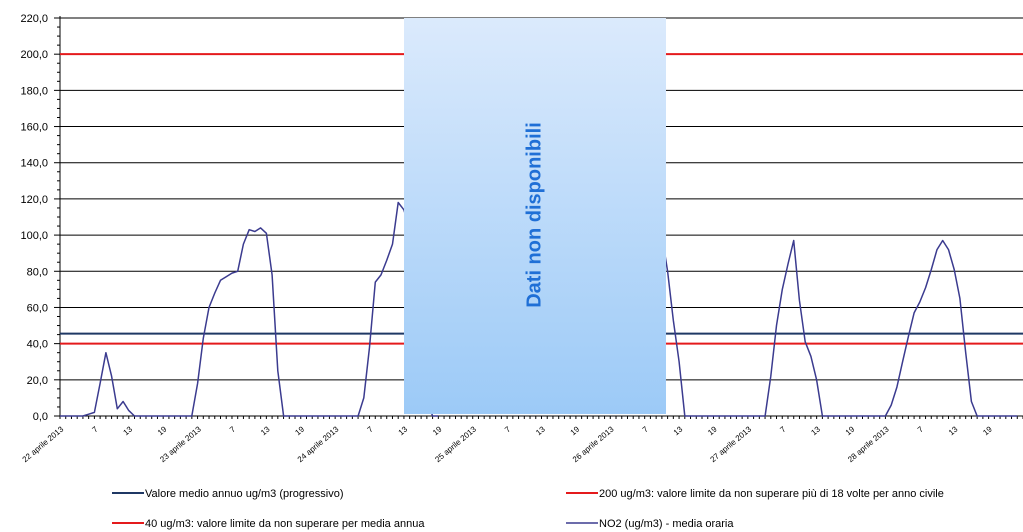  Describe the element at coordinates (34, 91) in the screenshot. I see `y-tick-label: 180,0` at that location.